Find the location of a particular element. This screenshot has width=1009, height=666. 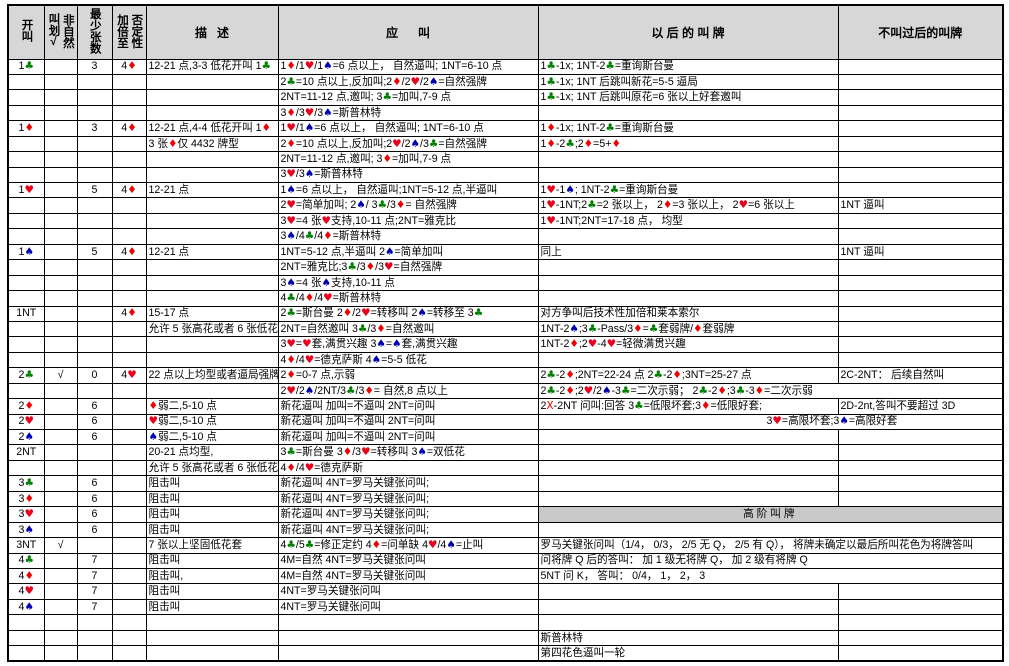

col-header-opening-bid: 开叫 is located at coordinates (26, 32).